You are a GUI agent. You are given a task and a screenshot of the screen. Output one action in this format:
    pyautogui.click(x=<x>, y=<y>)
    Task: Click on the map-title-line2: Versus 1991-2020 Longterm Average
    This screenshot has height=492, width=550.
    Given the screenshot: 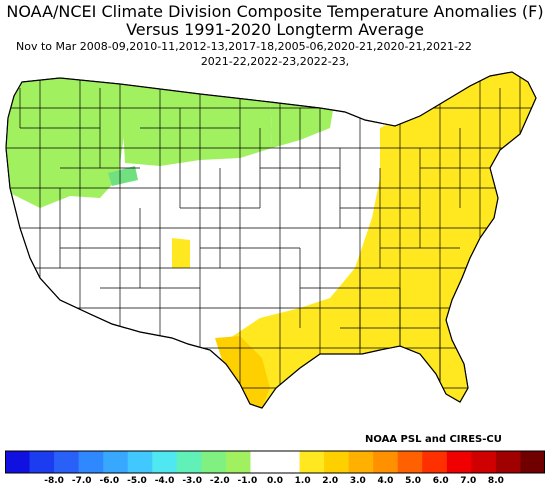 What is the action you would take?
    pyautogui.click(x=275, y=29)
    